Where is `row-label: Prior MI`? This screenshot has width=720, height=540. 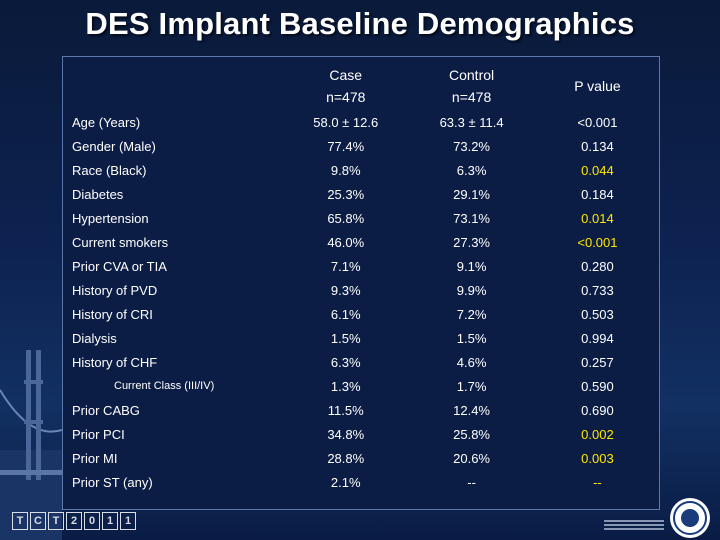 row-label: Prior MI is located at coordinates (178, 458).